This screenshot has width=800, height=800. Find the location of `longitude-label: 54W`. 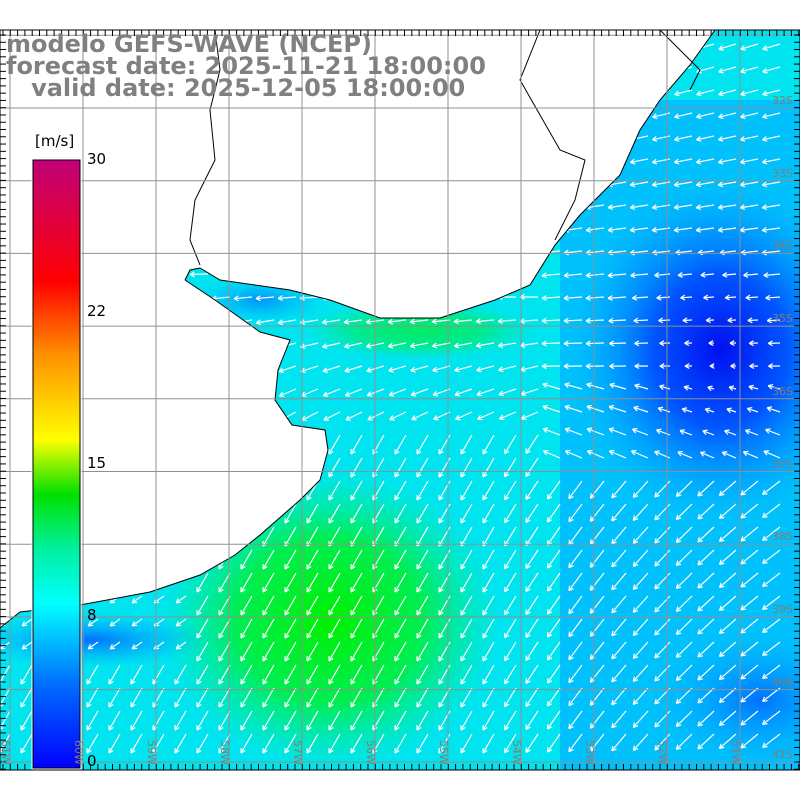

longitude-label: 54W is located at coordinates (516, 752).